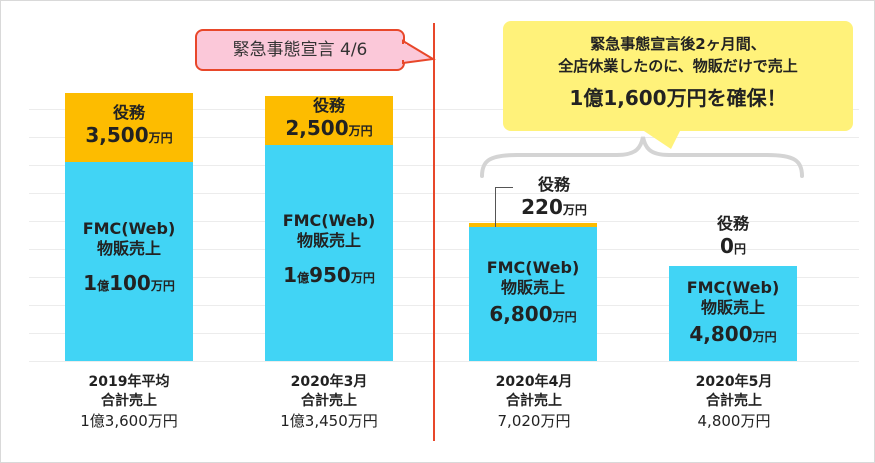 Image resolution: width=875 pixels, height=463 pixels. I want to click on fmc-value-line: 6,800万円, so click(533, 314).